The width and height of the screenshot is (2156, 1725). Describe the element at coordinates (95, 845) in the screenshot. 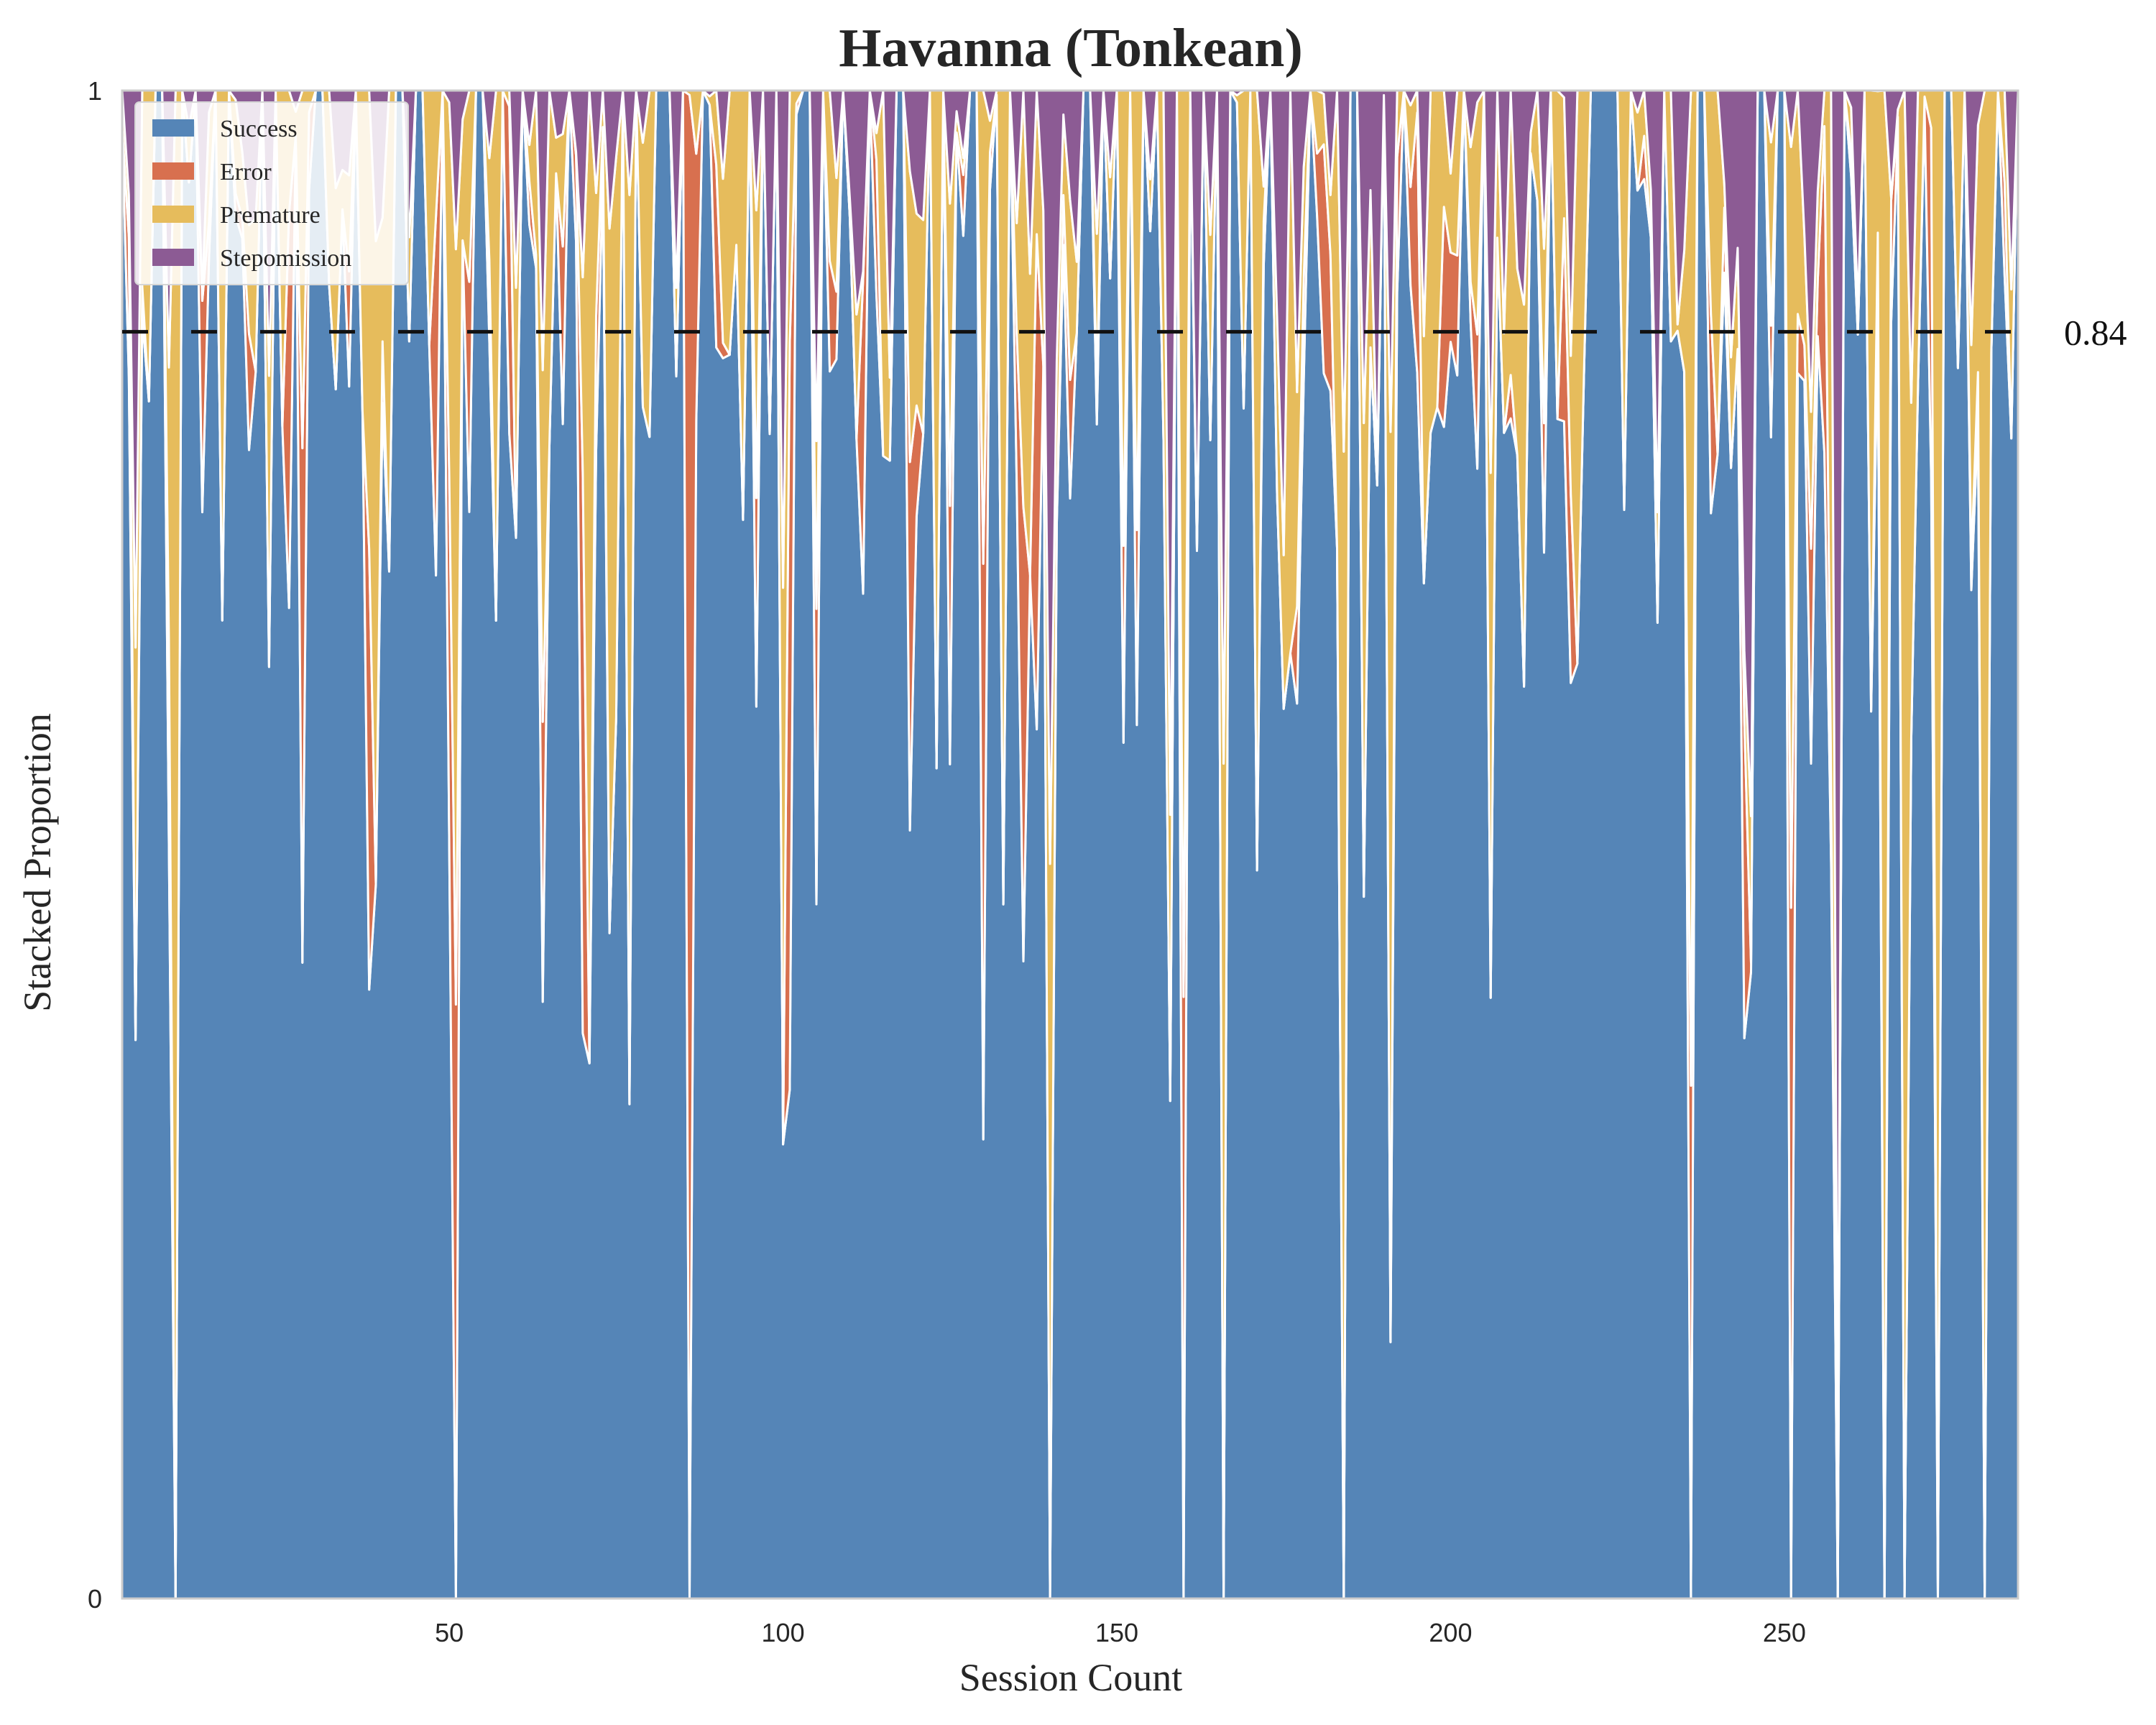

I see `y-axis: 01` at that location.